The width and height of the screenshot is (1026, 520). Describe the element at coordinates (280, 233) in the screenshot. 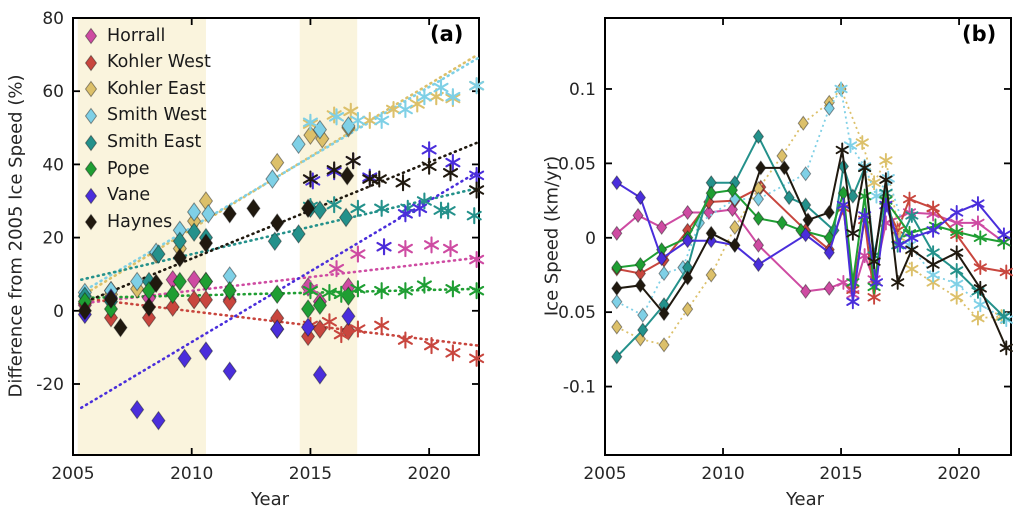

I see `trend-smith-east` at that location.